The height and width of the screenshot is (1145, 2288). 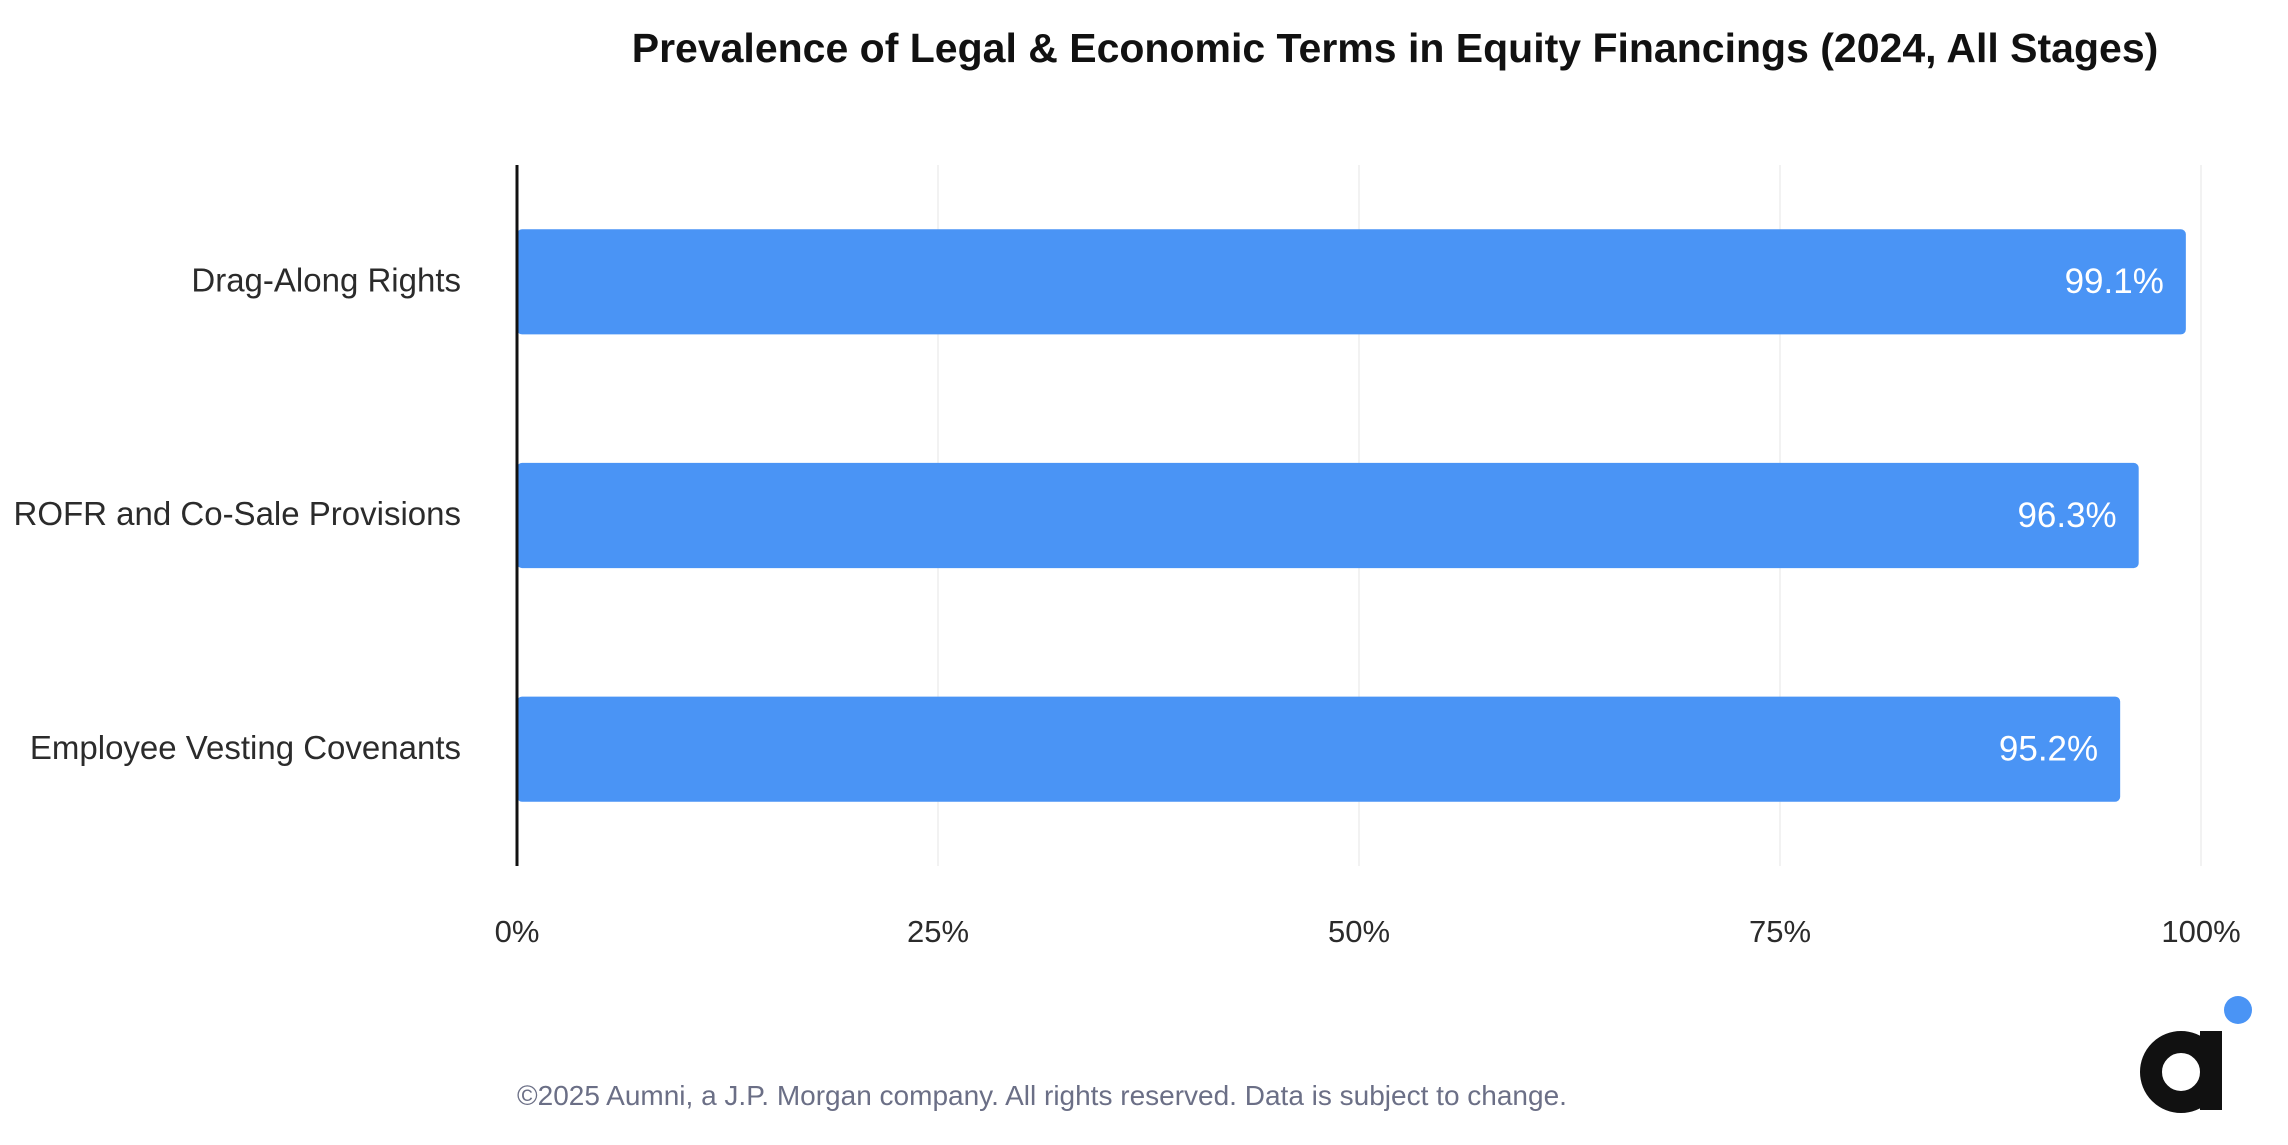 I want to click on x-tick-label: 25%, so click(x=938, y=931).